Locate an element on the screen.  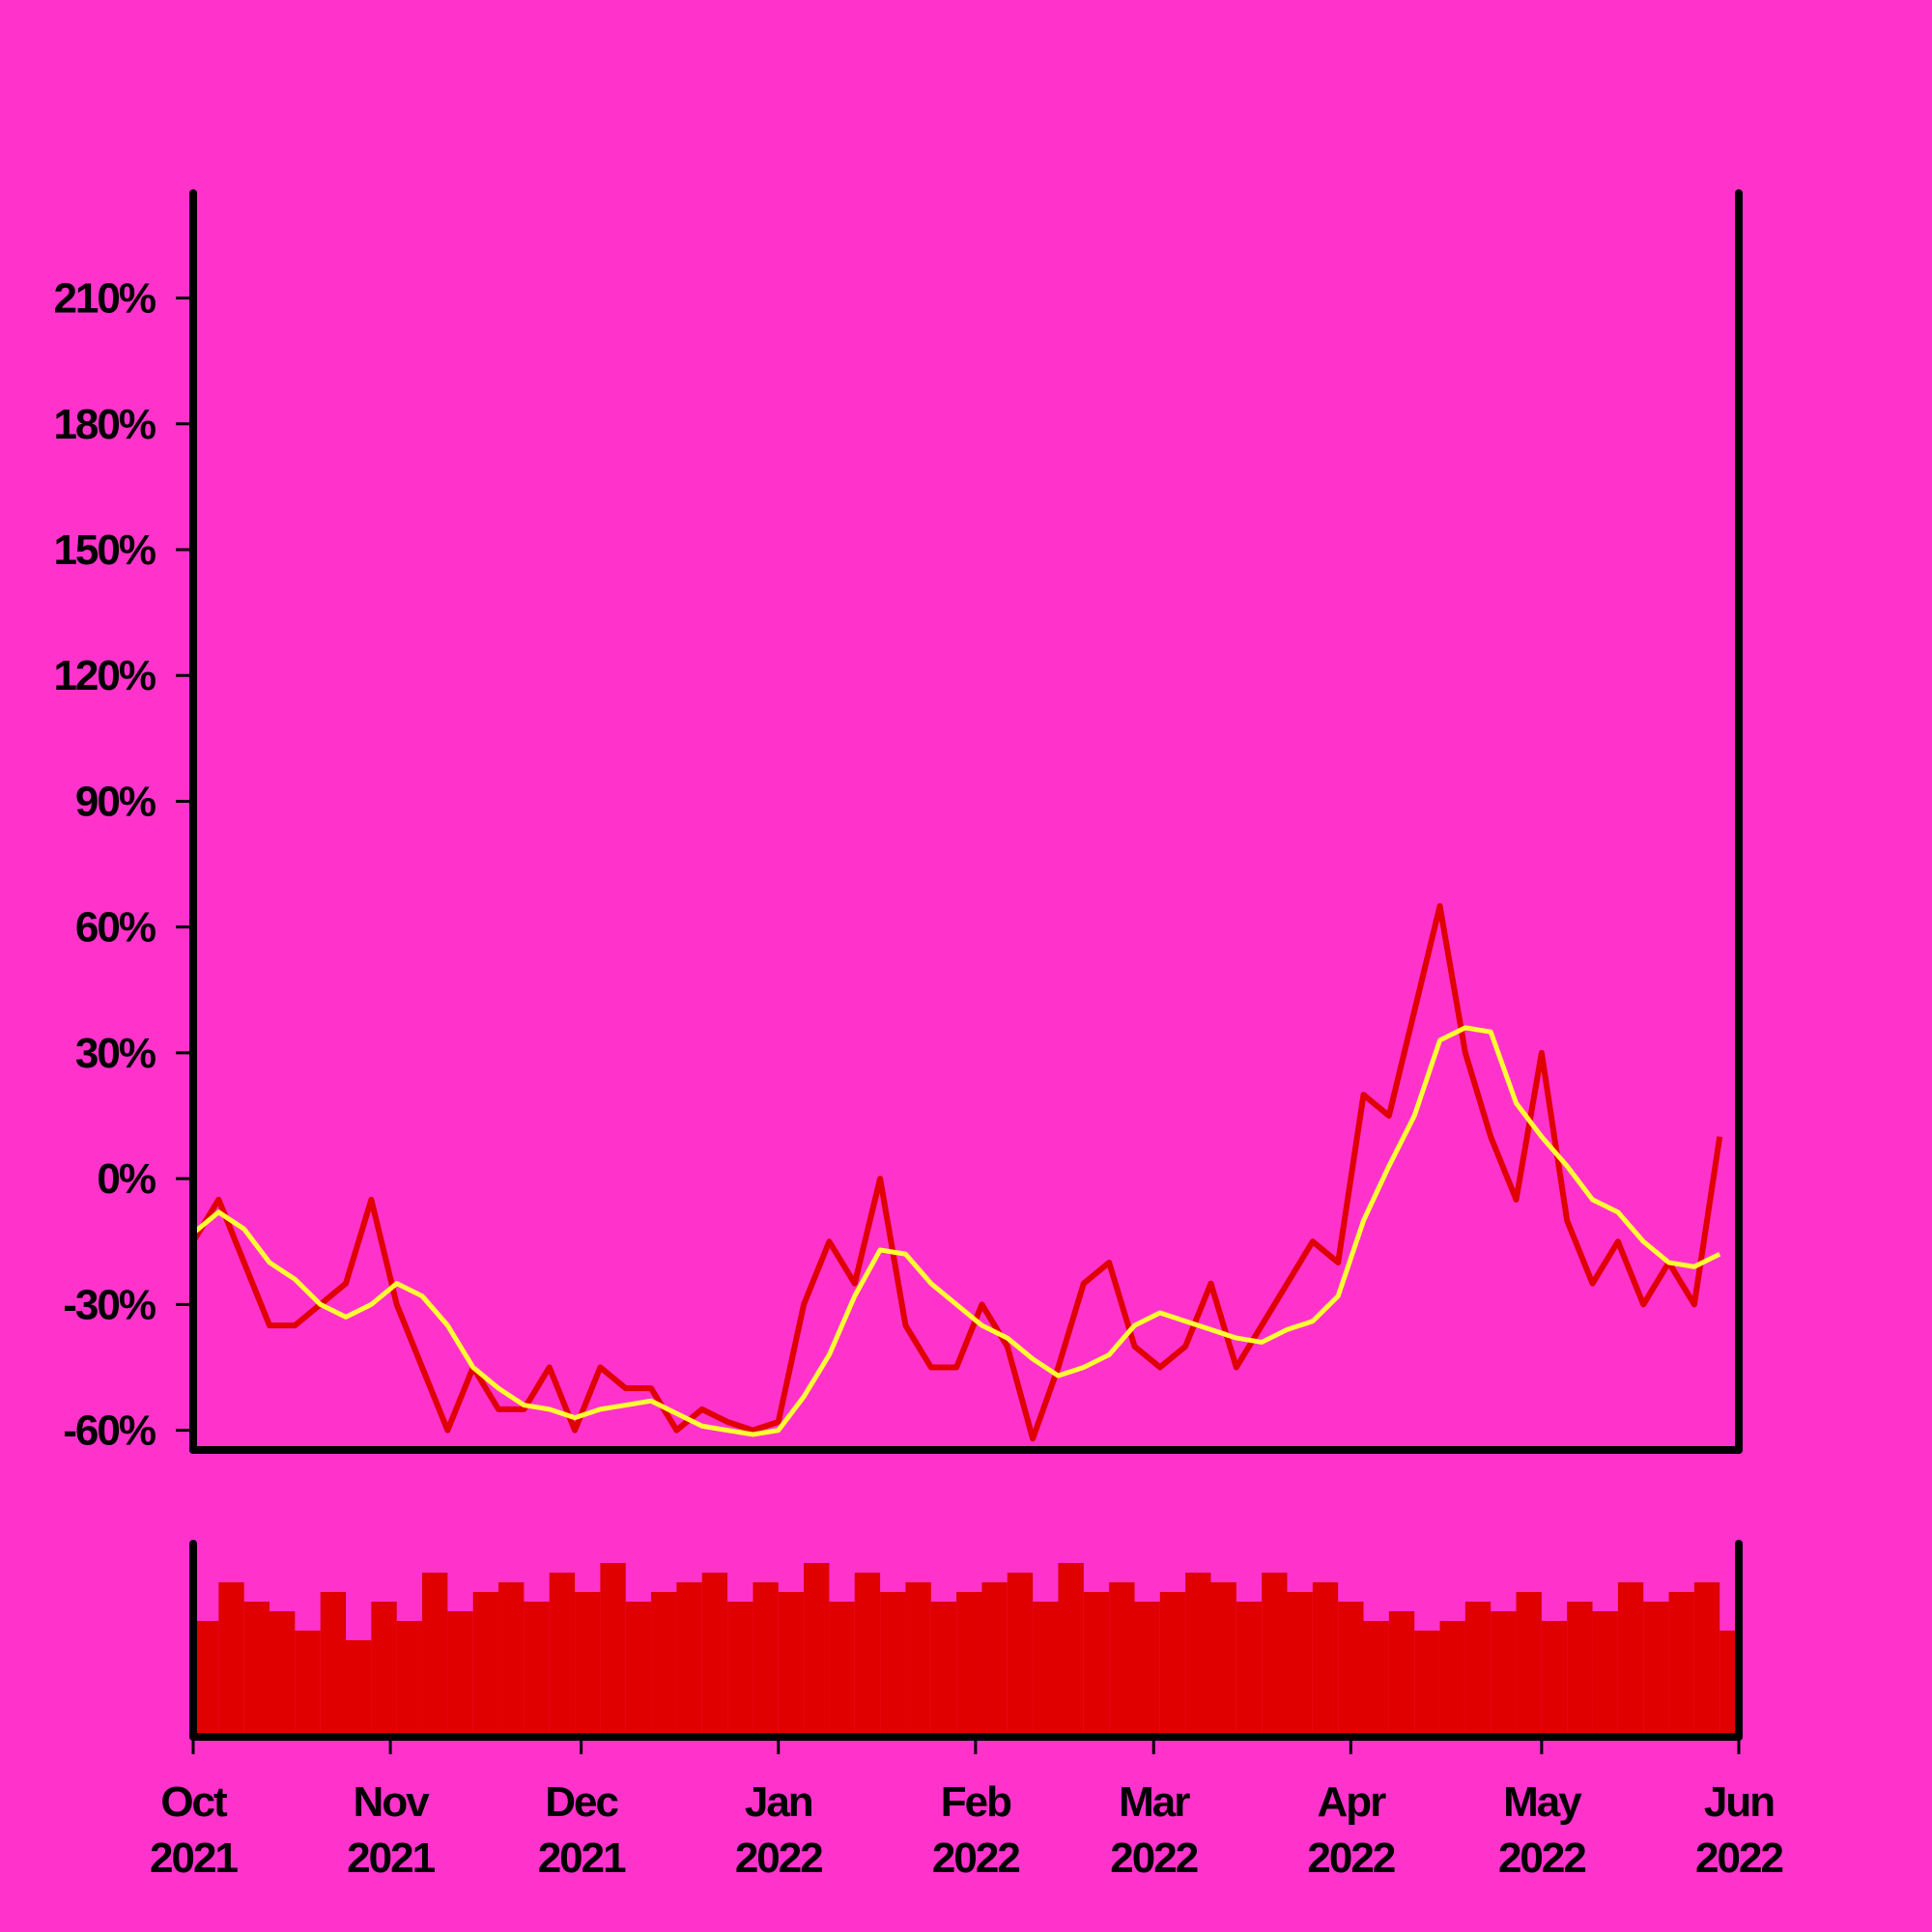
x-tick-label-line: Jan is located at coordinates (778, 1802).